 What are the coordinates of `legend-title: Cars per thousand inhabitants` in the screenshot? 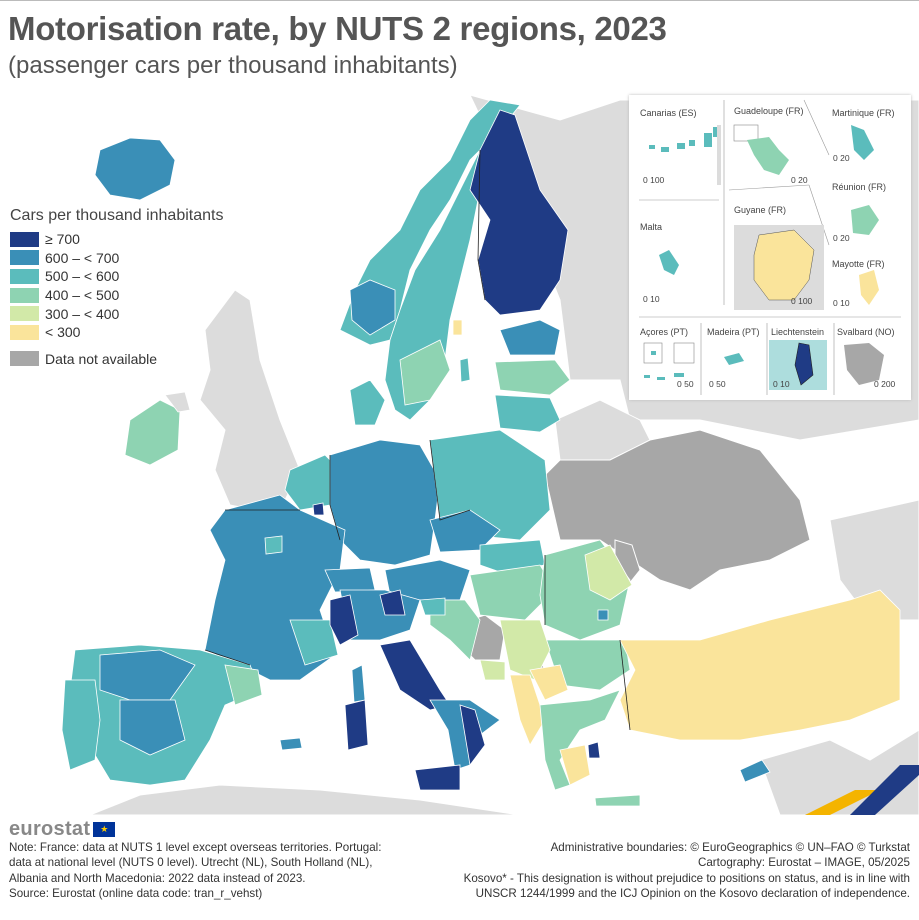 It's located at (117, 215).